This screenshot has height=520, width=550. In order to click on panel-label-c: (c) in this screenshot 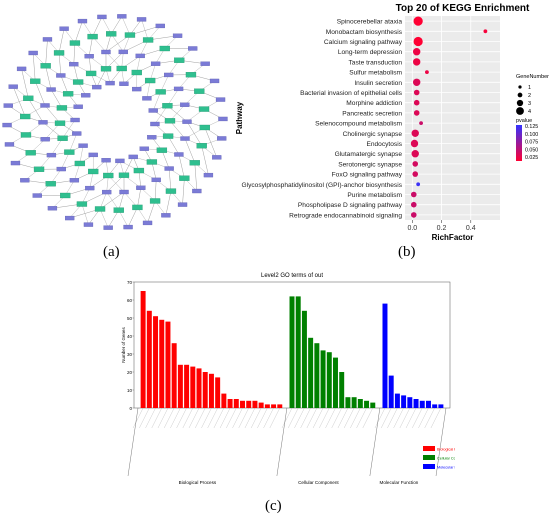, I will do `click(273, 506)`.